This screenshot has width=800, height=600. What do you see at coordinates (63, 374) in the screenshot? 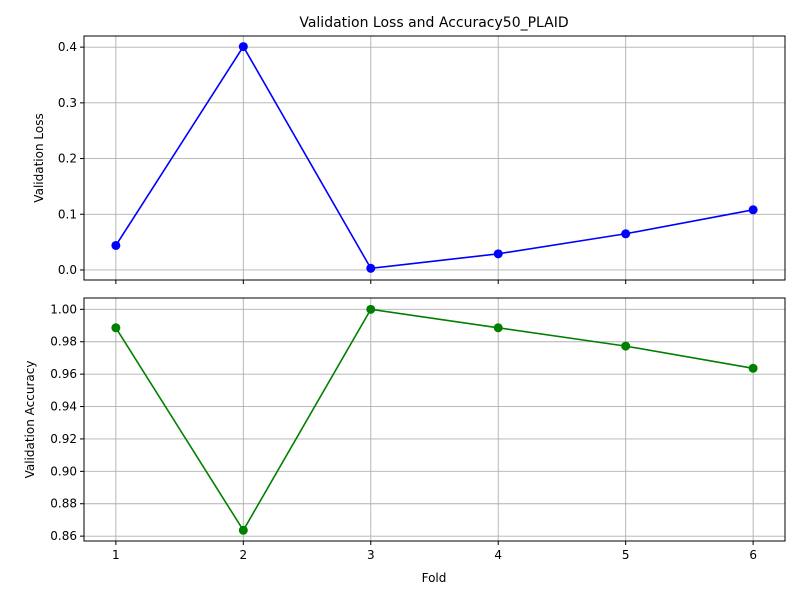
I see `accuracy-ytick-label: 0.96` at bounding box center [63, 374].